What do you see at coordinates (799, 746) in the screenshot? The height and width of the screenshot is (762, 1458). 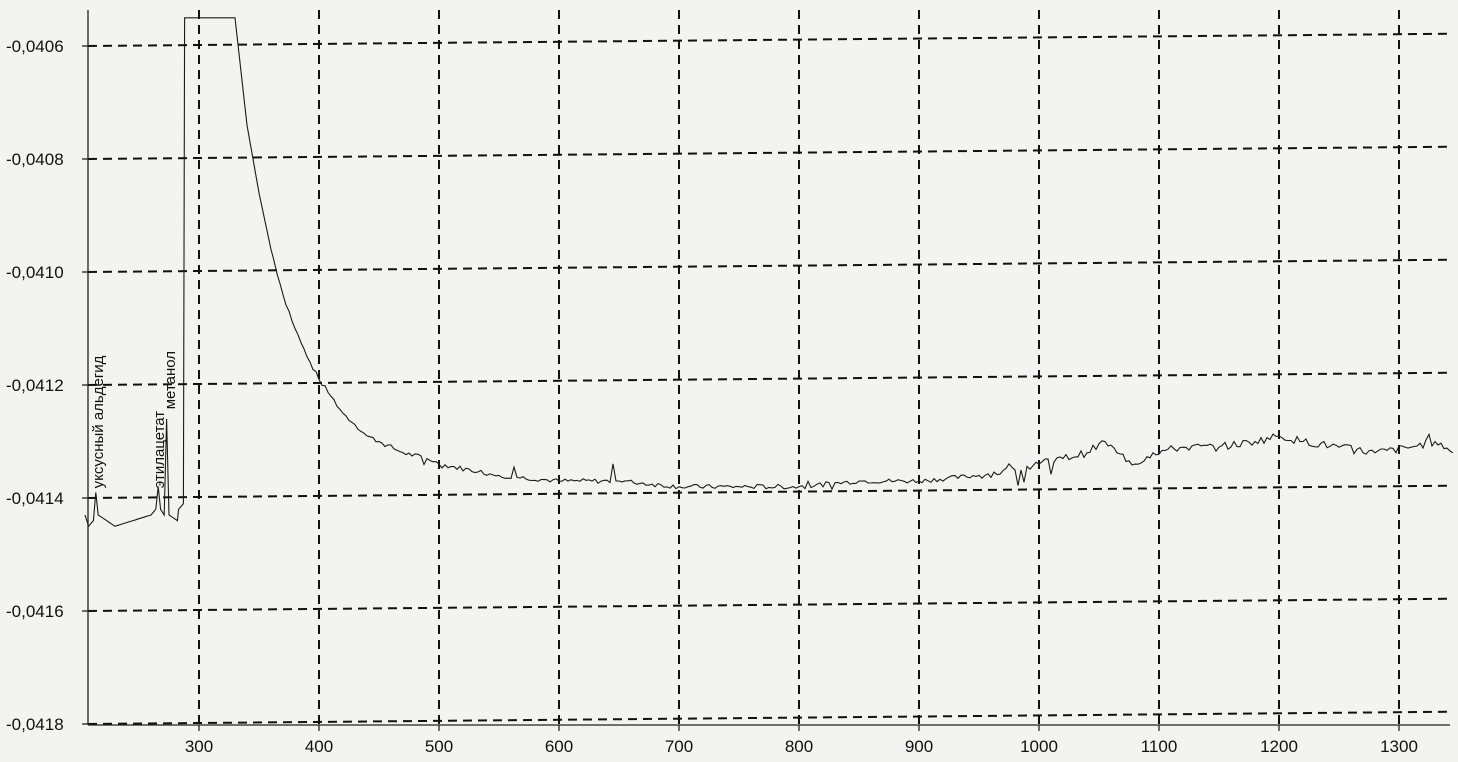 I see `x-tick-label: 800` at bounding box center [799, 746].